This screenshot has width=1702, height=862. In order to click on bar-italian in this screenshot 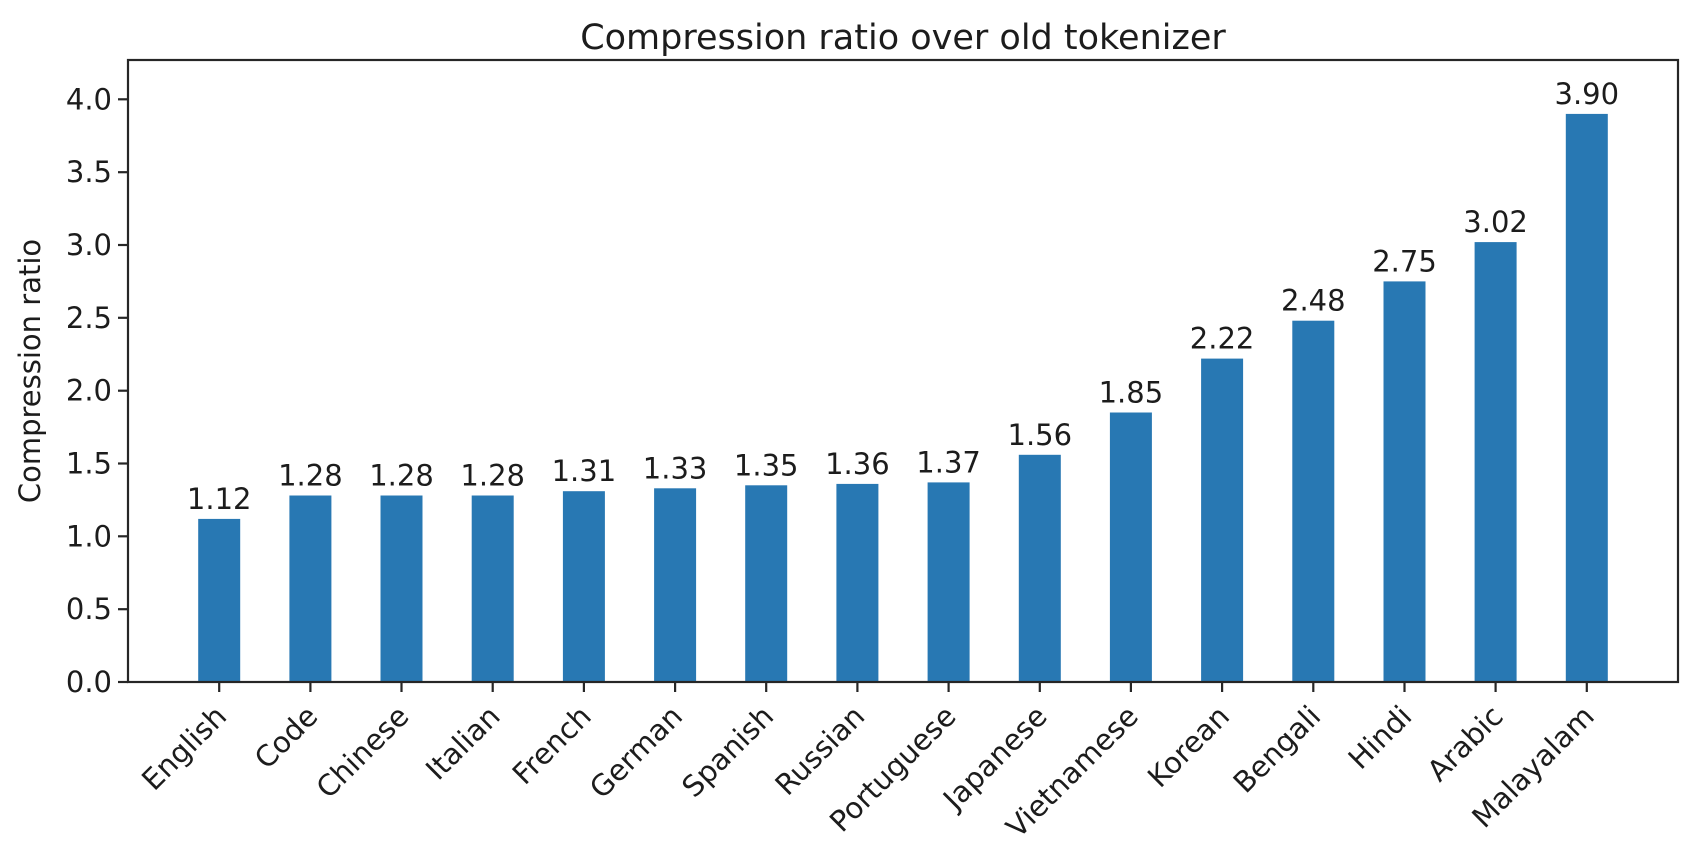, I will do `click(492, 588)`.